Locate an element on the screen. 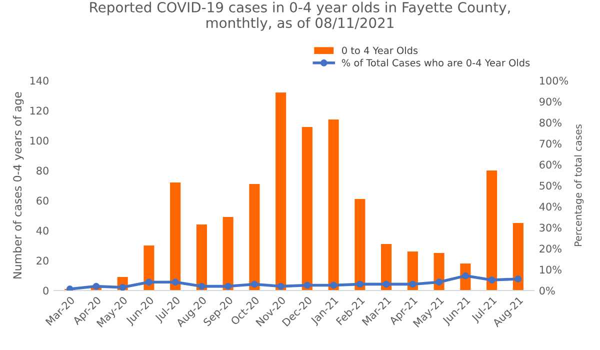 This screenshot has width=600, height=350. y2-tick-label: 60% is located at coordinates (551, 164).